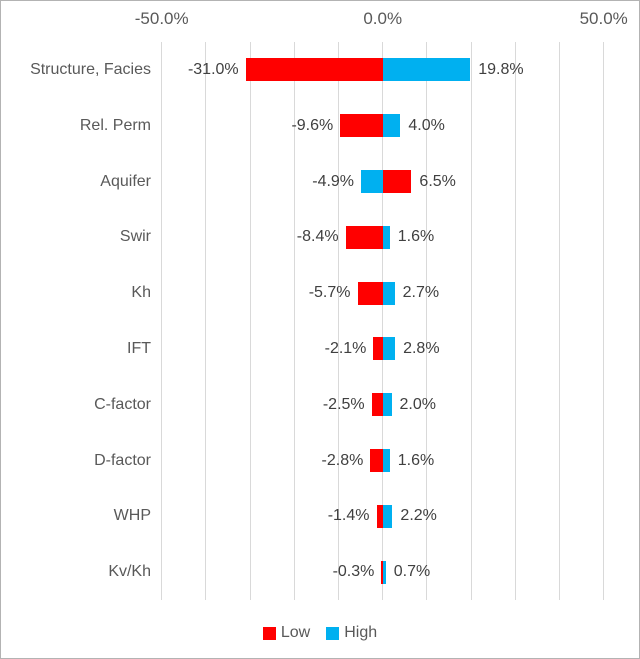 This screenshot has width=640, height=659. I want to click on bar-value-label-right: 4.0%, so click(426, 125).